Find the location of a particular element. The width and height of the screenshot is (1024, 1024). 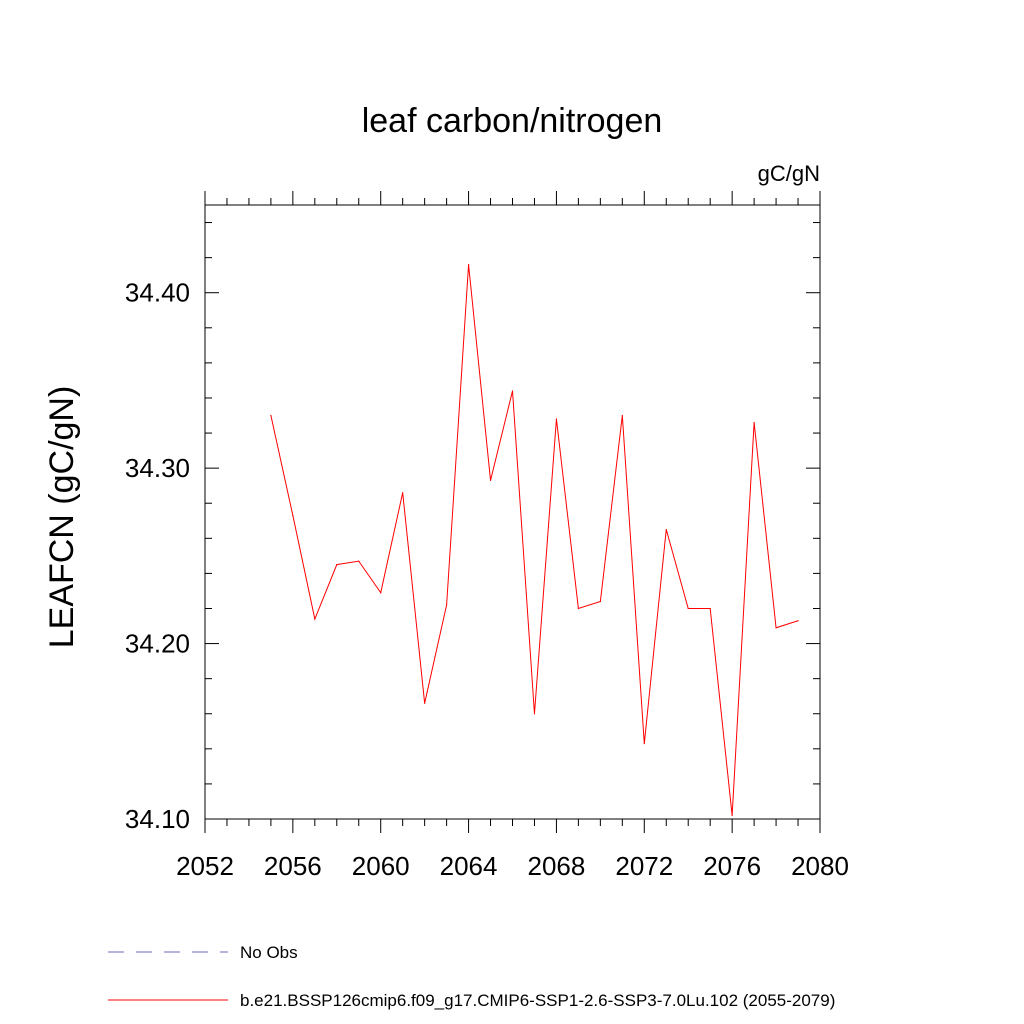

x-tick-label: 2064 is located at coordinates (469, 866).